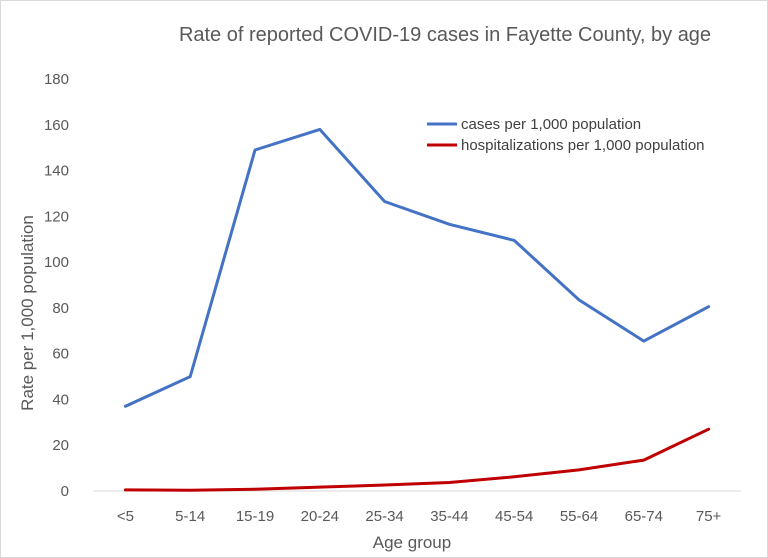 The image size is (768, 558). I want to click on y-tick-label: 0, so click(65, 491).